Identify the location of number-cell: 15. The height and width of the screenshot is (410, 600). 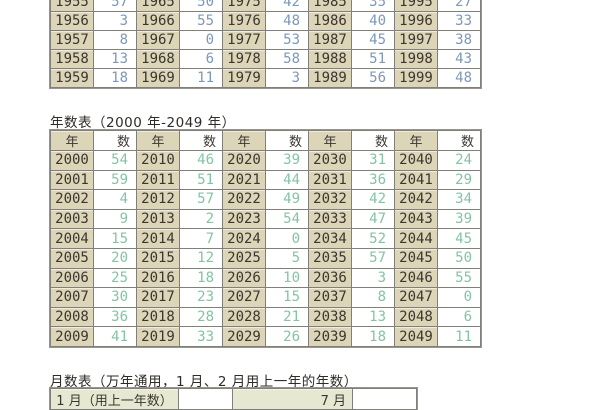
(287, 297).